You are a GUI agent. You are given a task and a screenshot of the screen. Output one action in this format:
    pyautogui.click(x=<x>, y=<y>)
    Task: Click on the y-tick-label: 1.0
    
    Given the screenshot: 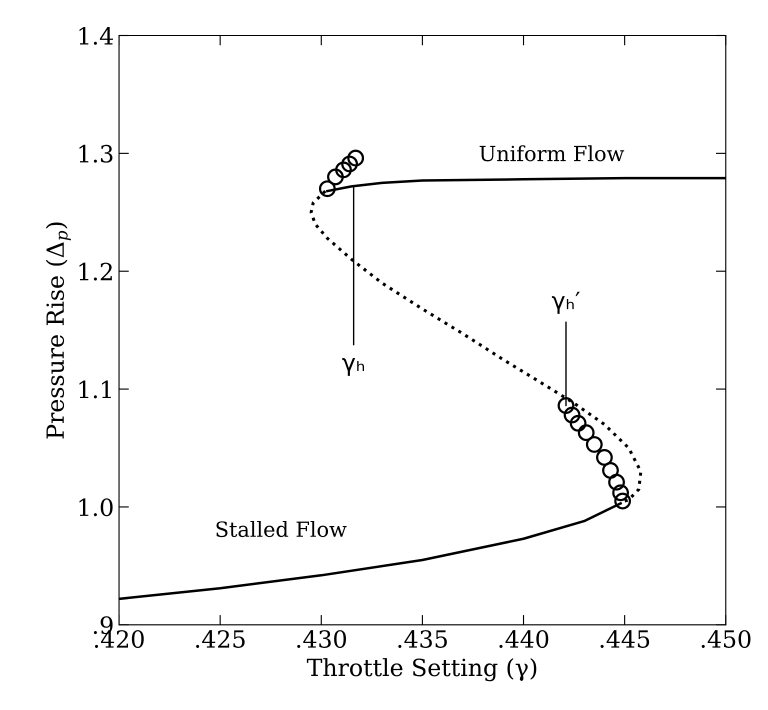 What is the action you would take?
    pyautogui.click(x=96, y=507)
    